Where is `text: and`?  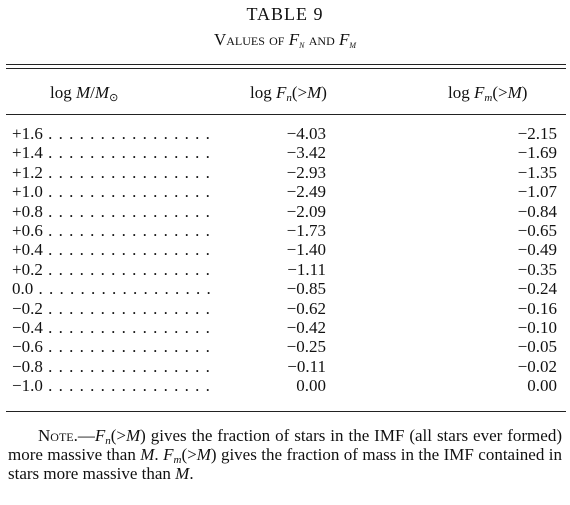 text: and is located at coordinates (321, 39).